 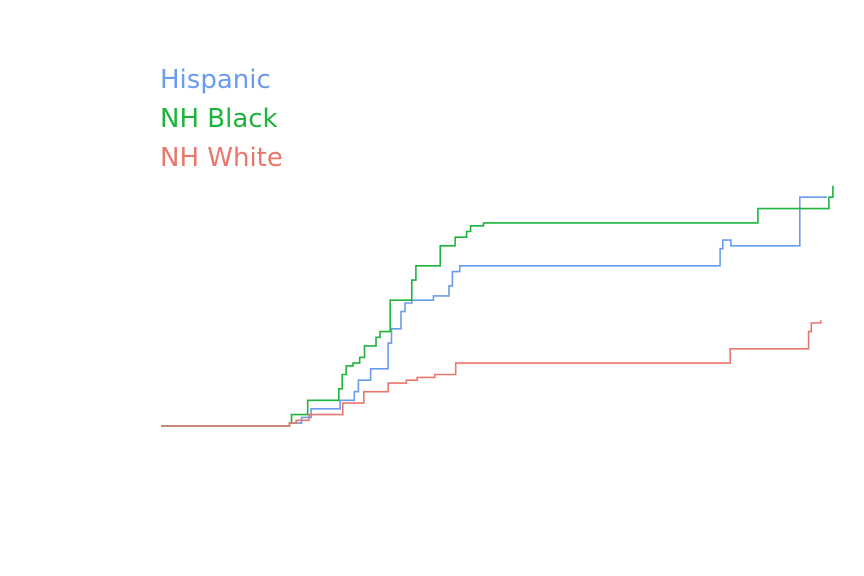 What do you see at coordinates (221, 158) in the screenshot?
I see `legend-entry-nh-white: NH White` at bounding box center [221, 158].